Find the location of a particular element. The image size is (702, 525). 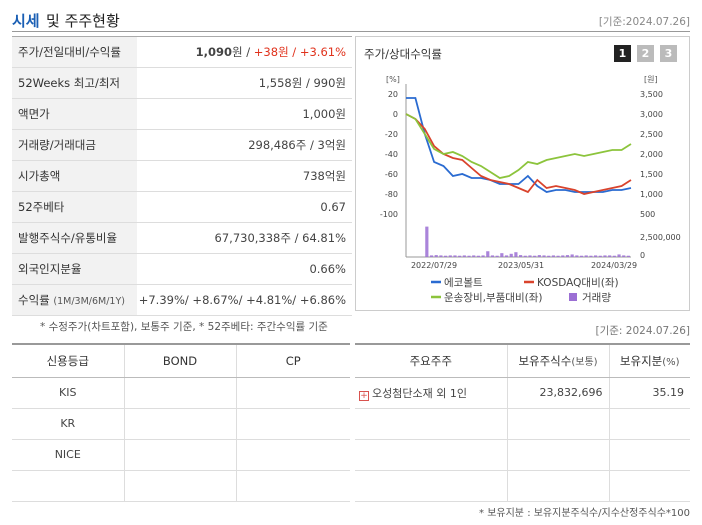

agency-cell: KIS is located at coordinates (68, 393).